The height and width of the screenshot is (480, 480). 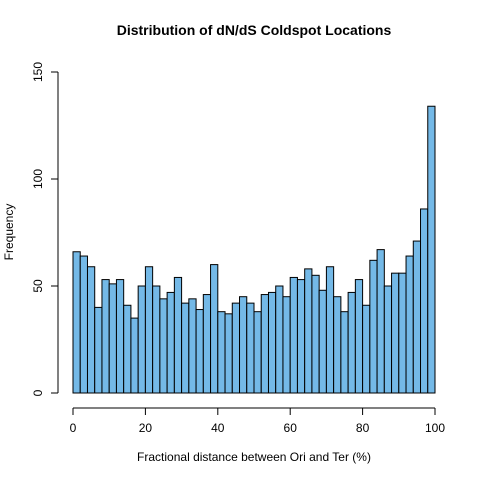 I want to click on x-tick-label: 80, so click(x=363, y=428).